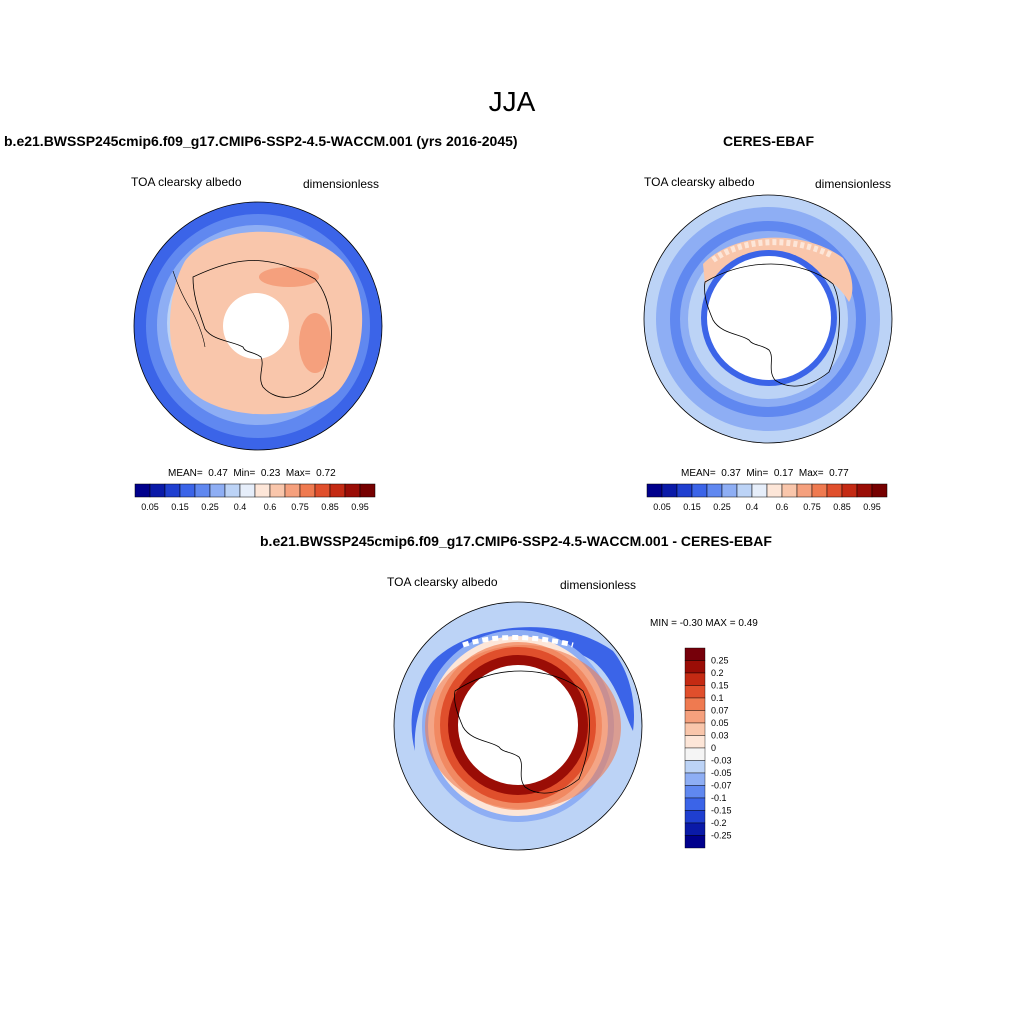 The height and width of the screenshot is (1024, 1024). What do you see at coordinates (842, 507) in the screenshot?
I see `obs-colorbar-tick-label: 0.85` at bounding box center [842, 507].